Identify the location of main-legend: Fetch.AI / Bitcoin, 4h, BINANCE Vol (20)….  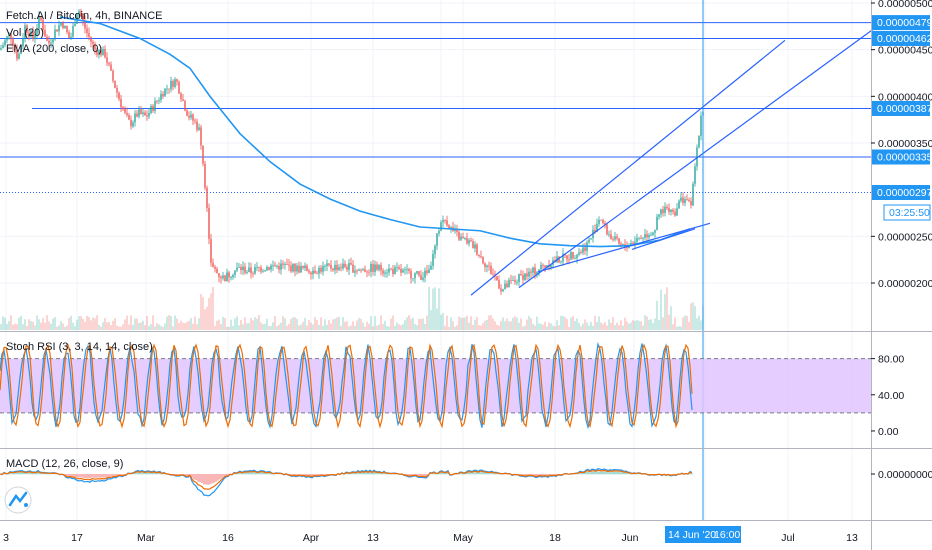
(84, 32).